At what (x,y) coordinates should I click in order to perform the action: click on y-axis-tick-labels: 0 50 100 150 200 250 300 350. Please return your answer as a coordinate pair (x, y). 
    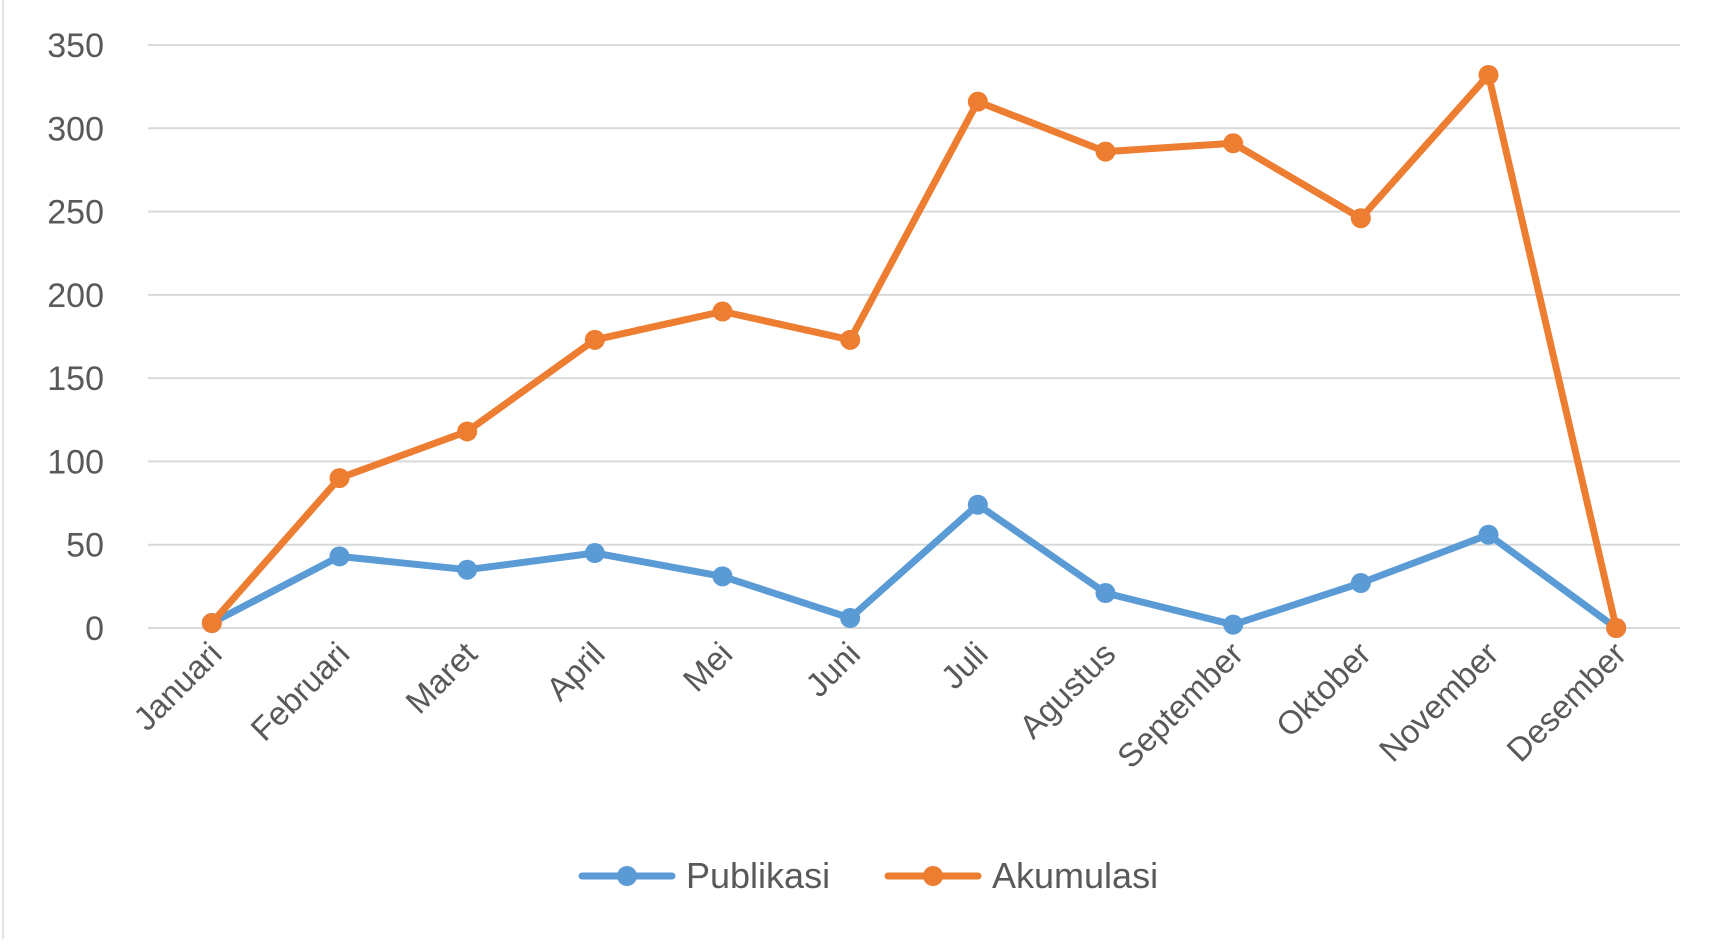
    Looking at the image, I should click on (75, 337).